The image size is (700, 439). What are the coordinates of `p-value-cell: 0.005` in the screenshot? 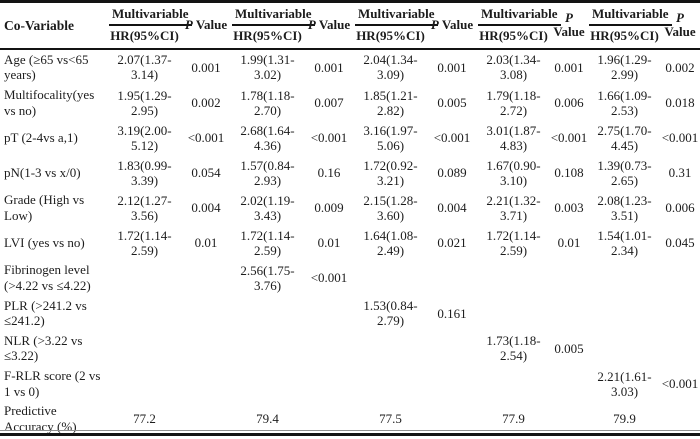 It's located at (452, 103).